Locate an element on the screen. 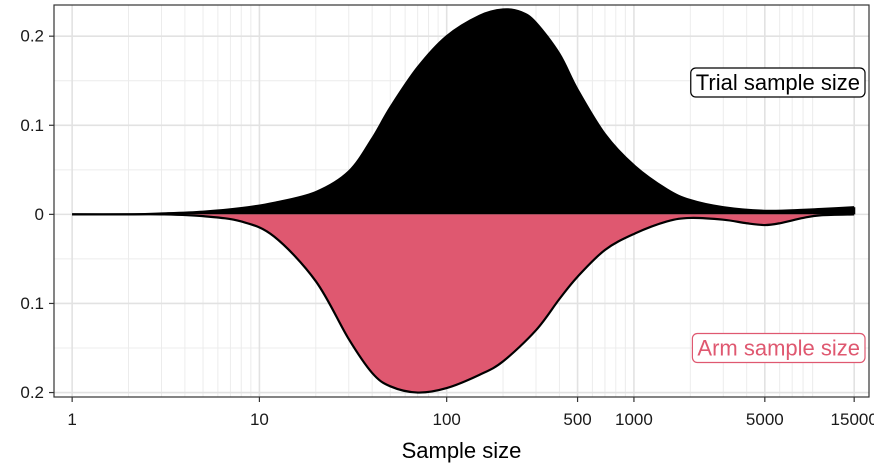  x-tick-label: 1 is located at coordinates (71, 419).